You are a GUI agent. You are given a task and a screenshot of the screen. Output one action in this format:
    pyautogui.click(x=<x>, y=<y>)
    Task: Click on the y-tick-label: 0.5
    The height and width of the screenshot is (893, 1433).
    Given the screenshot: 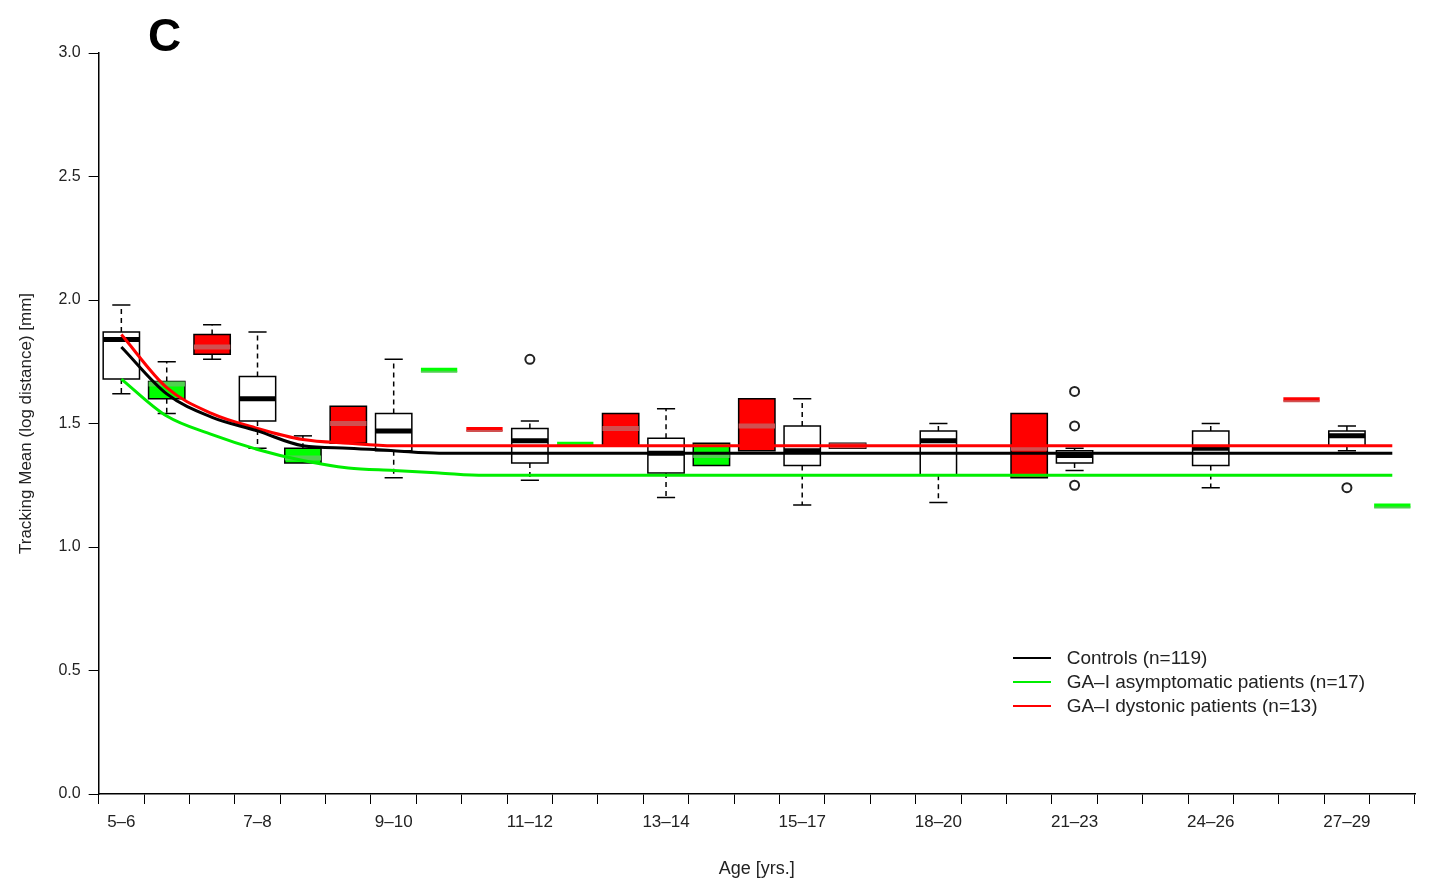 What is the action you would take?
    pyautogui.click(x=69, y=669)
    